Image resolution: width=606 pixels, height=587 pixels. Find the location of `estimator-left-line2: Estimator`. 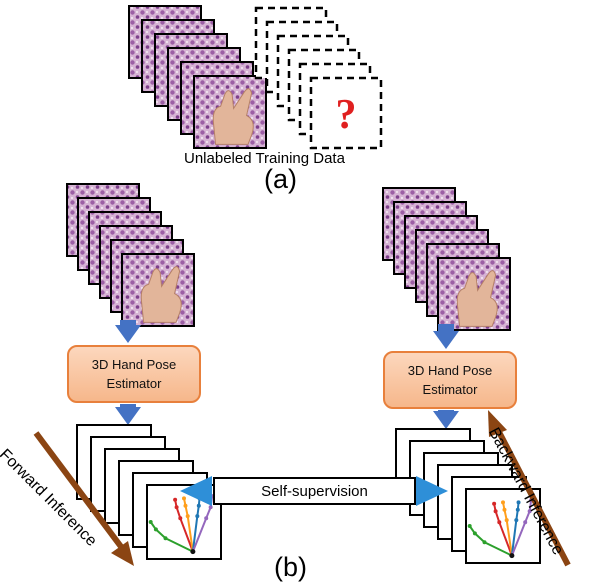

estimator-left-line2: Estimator is located at coordinates (134, 383).